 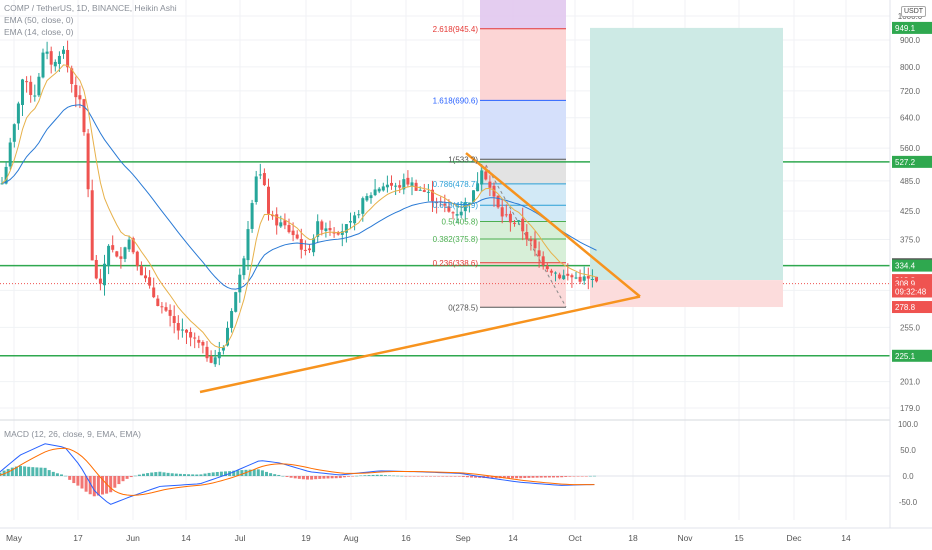 What do you see at coordinates (686, 167) in the screenshot?
I see `long-position-tool` at bounding box center [686, 167].